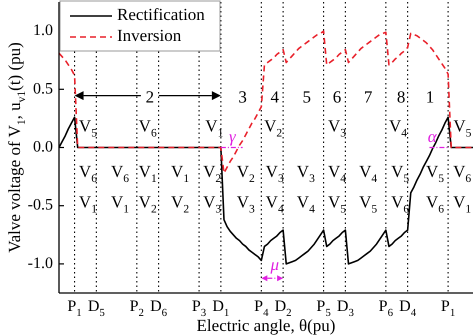 The image size is (474, 336). What do you see at coordinates (40, 205) in the screenshot?
I see `y-tick-label: -0.5` at bounding box center [40, 205].